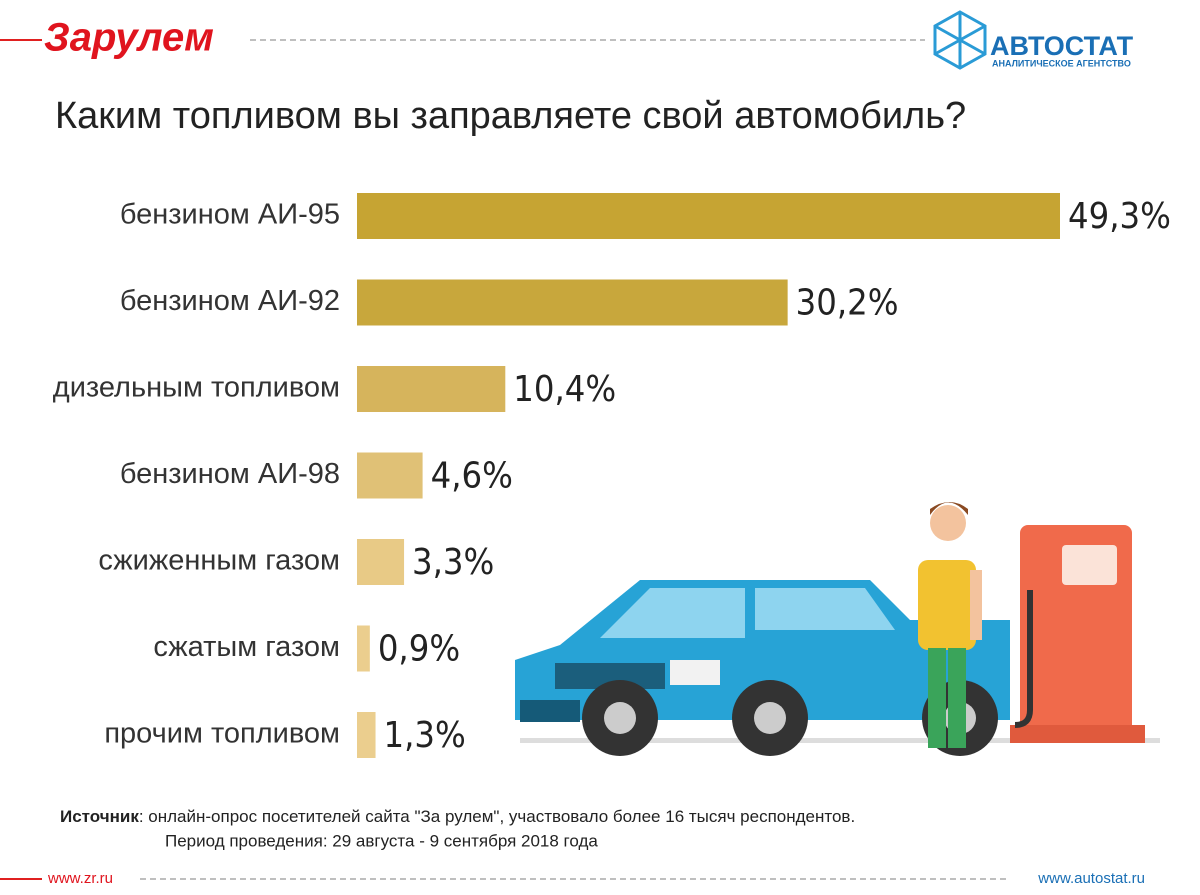  What do you see at coordinates (219, 561) in the screenshot?
I see `category-label: сжиженным газом` at bounding box center [219, 561].